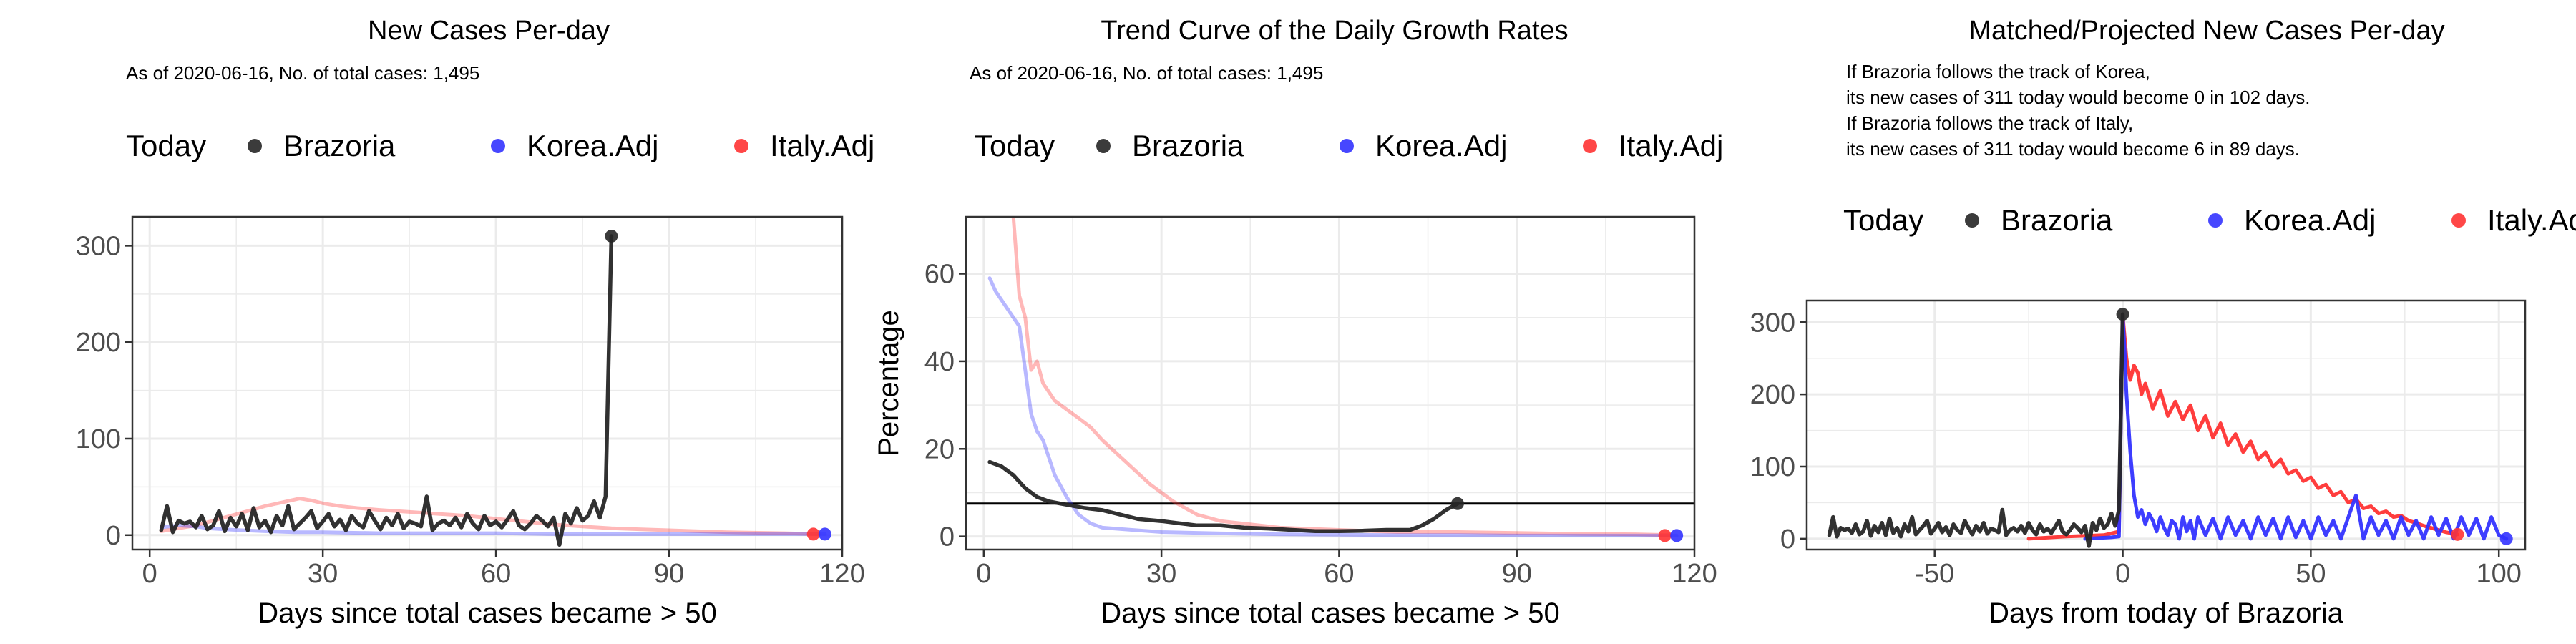  What do you see at coordinates (1989, 123) in the screenshot?
I see `panel-subtitle: If Brazoria follows the track of Italy,` at bounding box center [1989, 123].